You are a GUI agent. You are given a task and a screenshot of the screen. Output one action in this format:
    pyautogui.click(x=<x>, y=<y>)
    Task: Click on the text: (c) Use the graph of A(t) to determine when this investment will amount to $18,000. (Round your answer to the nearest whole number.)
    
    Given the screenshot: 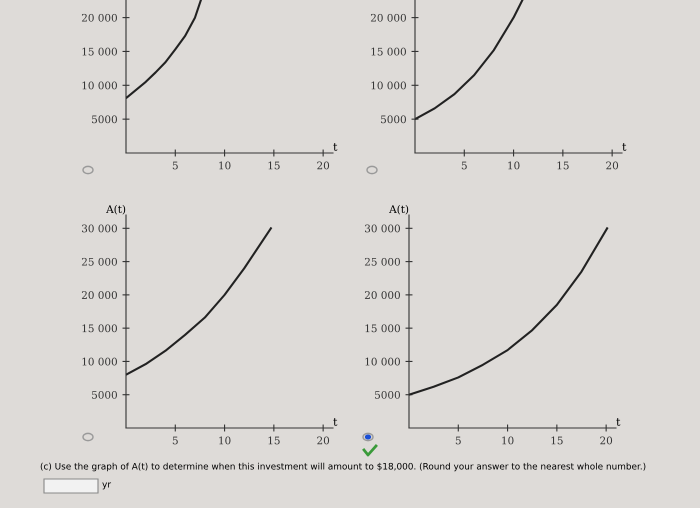 What is the action you would take?
    pyautogui.click(x=343, y=467)
    